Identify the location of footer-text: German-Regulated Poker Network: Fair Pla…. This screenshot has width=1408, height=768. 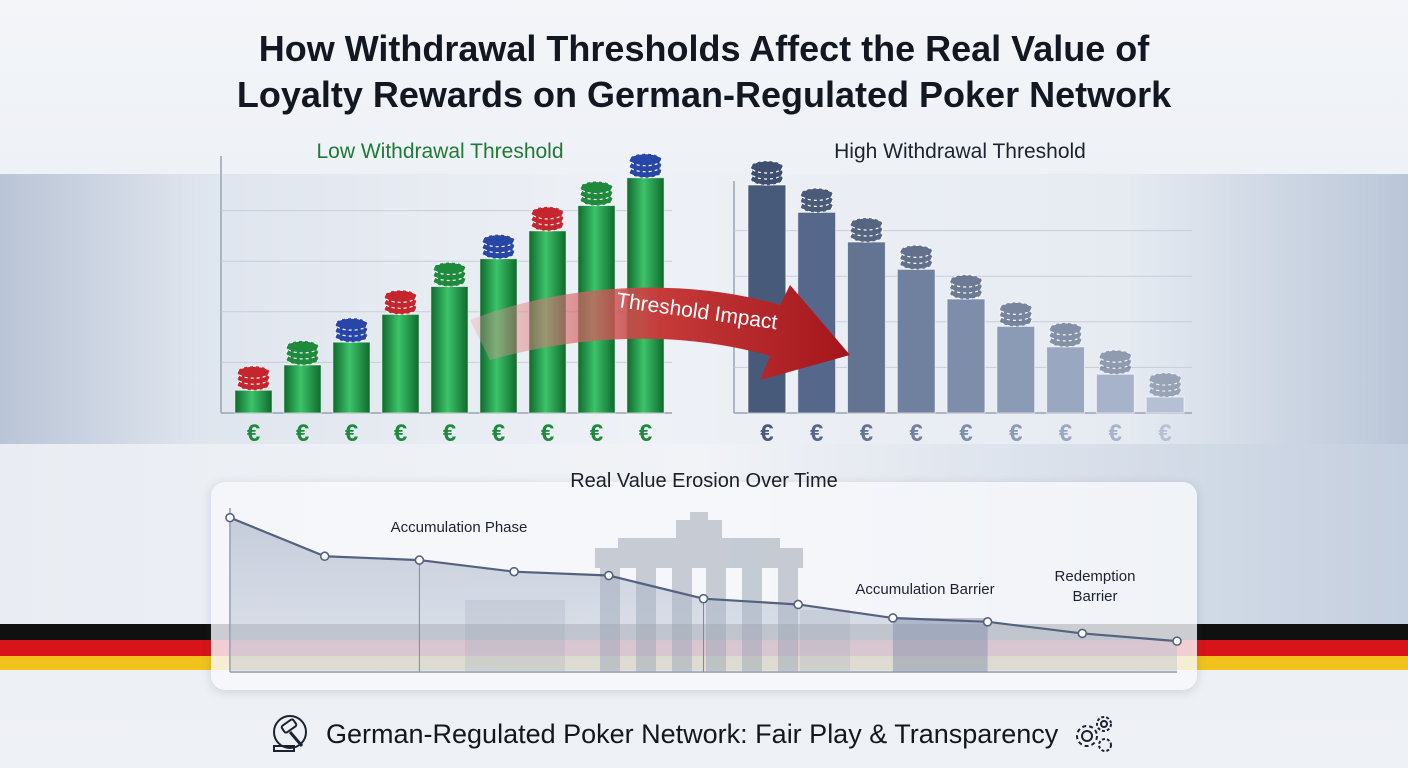
(692, 733).